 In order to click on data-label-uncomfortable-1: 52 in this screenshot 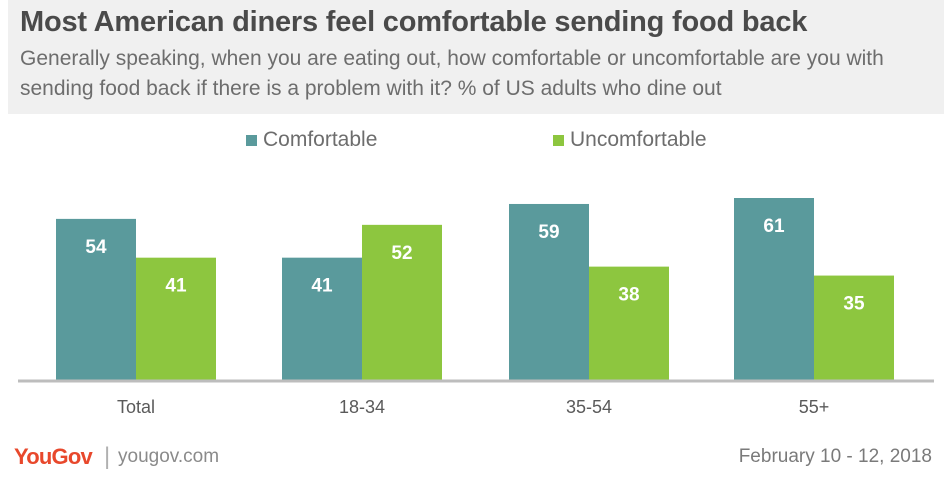, I will do `click(401, 253)`.